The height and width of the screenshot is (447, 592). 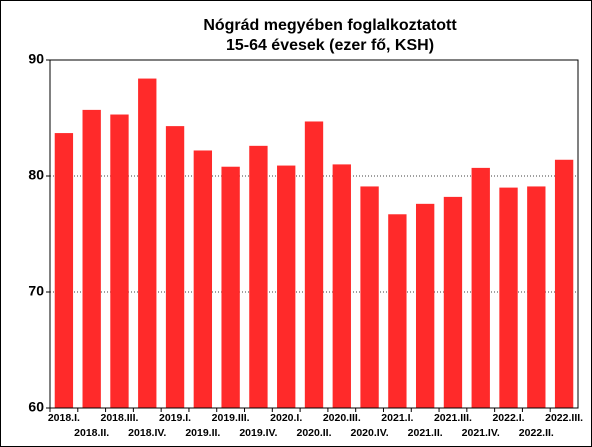 I want to click on x-tick-label: 2021.III., so click(x=453, y=418).